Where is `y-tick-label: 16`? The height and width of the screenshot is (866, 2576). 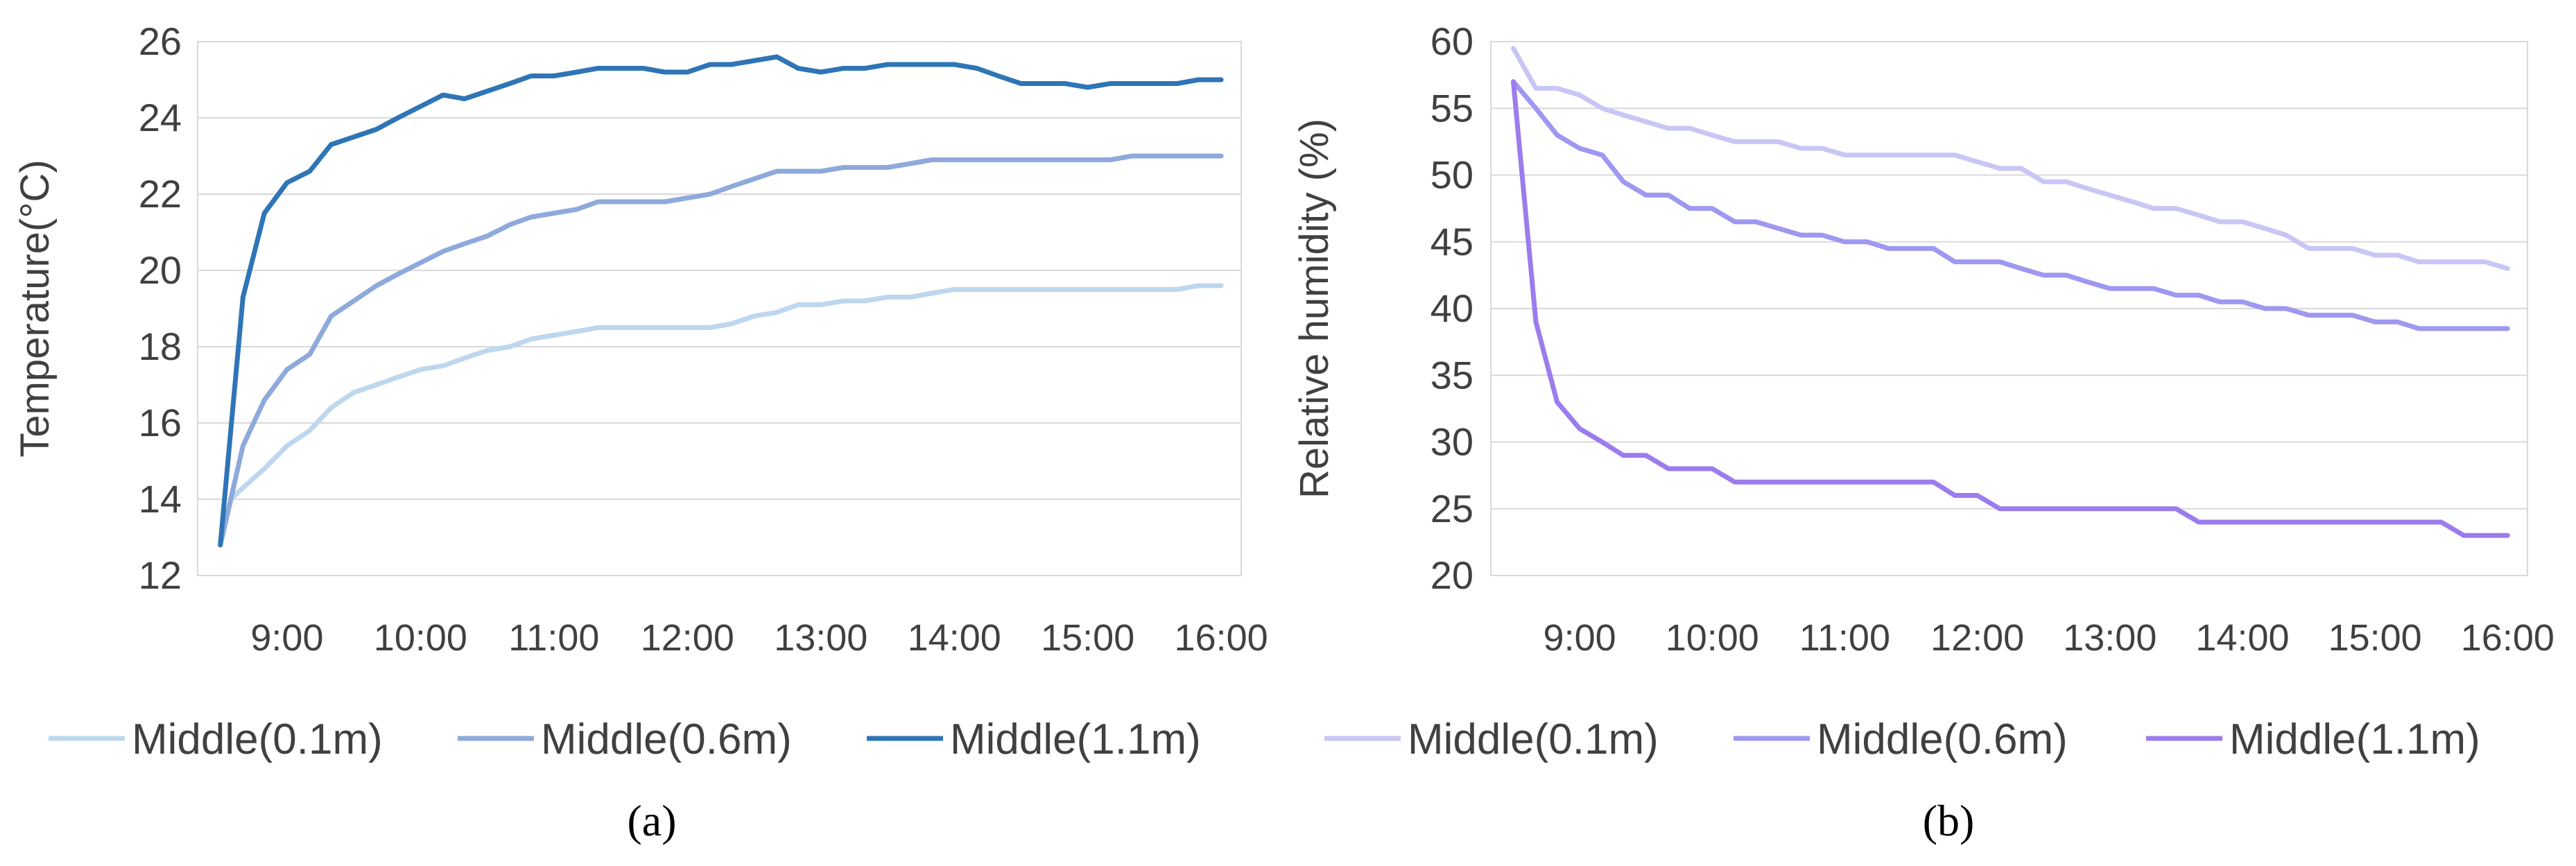 y-tick-label: 16 is located at coordinates (160, 423).